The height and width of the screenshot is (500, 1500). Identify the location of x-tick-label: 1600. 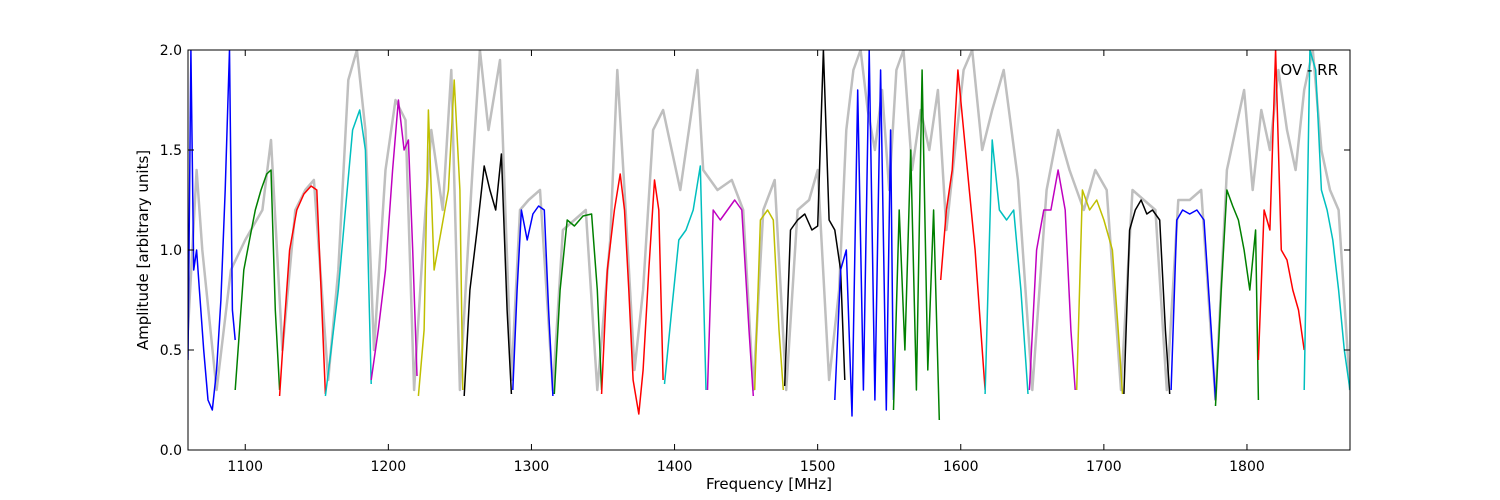
(961, 467).